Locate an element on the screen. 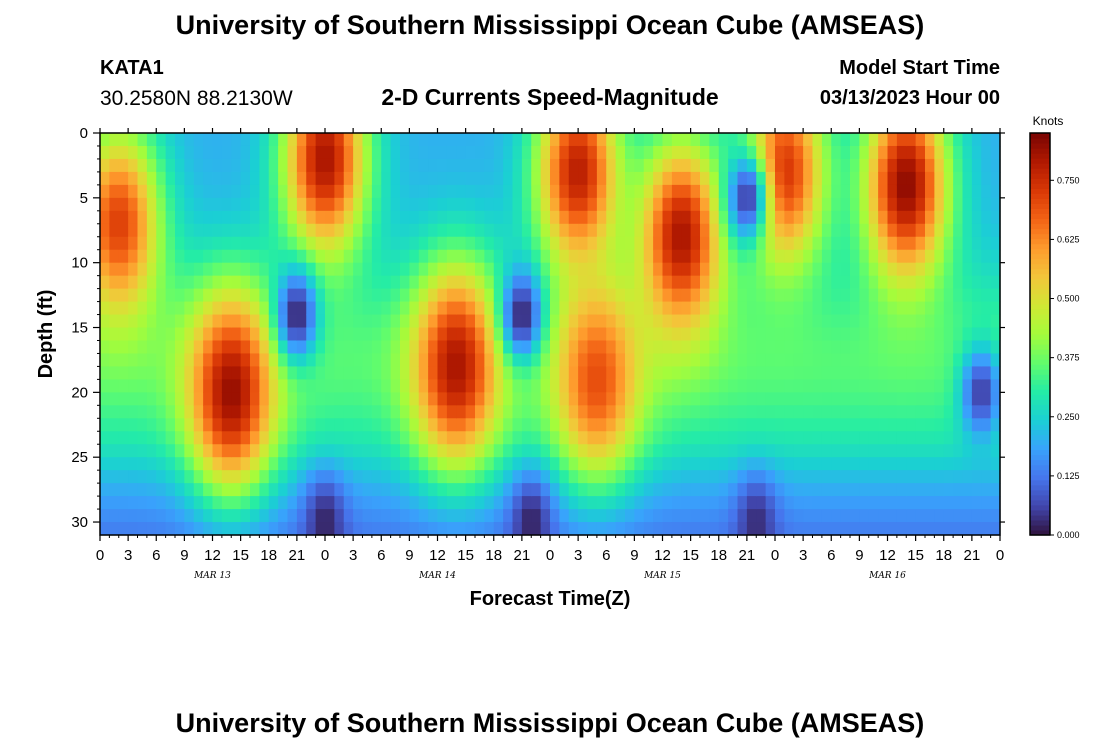  colorbar-tick-label: 0.000 is located at coordinates (1068, 535).